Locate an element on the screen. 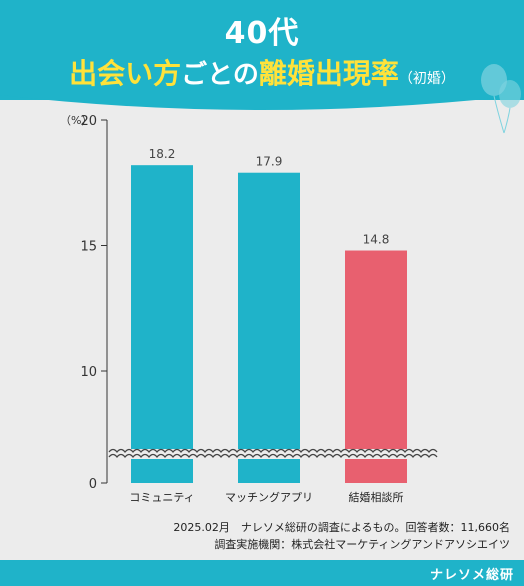 The image size is (524, 586). title-line-2: 出会い方ごとの離婚出現率（初婚） is located at coordinates (262, 72).